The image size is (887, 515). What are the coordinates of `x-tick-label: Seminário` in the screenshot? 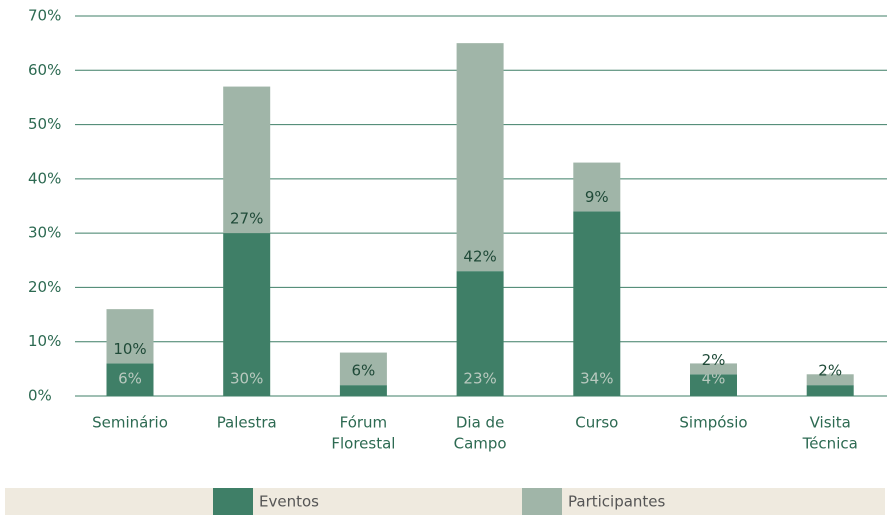 It's located at (130, 423).